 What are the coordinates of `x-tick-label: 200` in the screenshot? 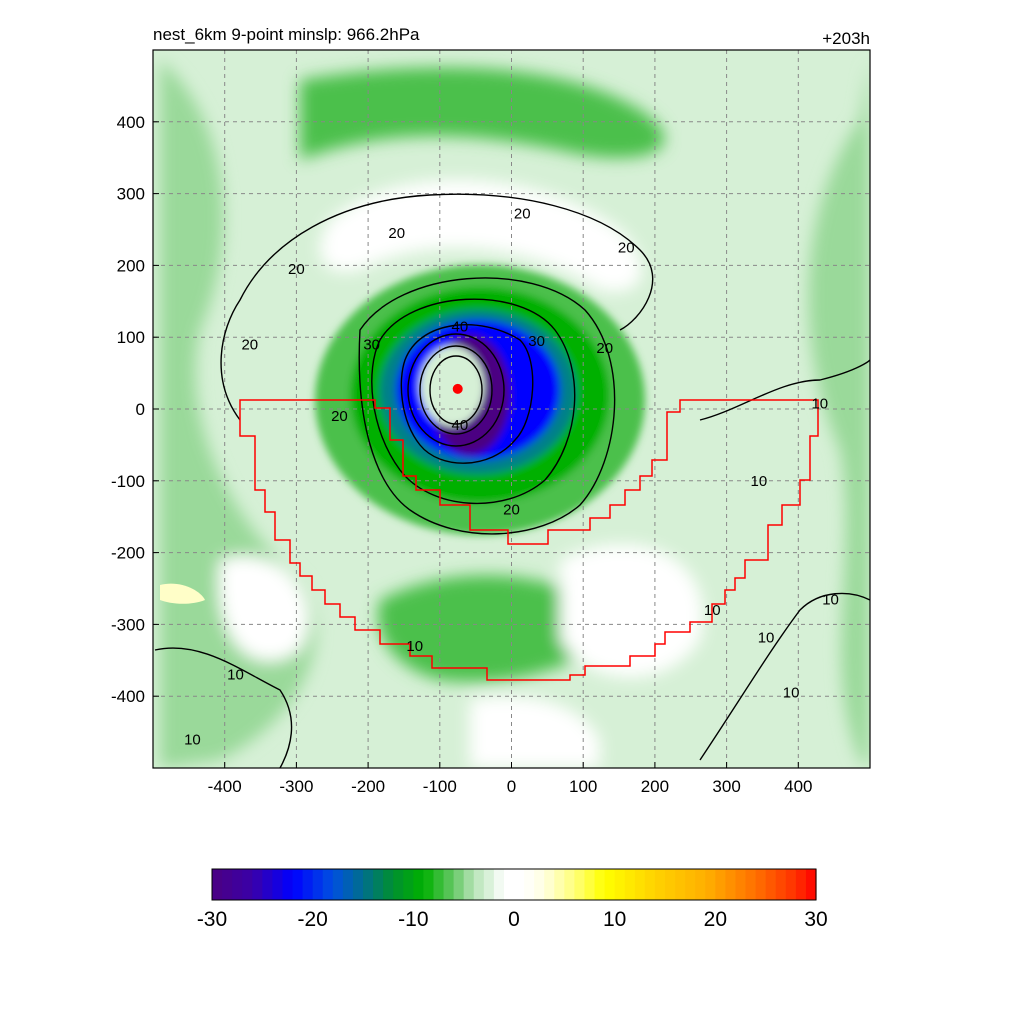 It's located at (655, 786).